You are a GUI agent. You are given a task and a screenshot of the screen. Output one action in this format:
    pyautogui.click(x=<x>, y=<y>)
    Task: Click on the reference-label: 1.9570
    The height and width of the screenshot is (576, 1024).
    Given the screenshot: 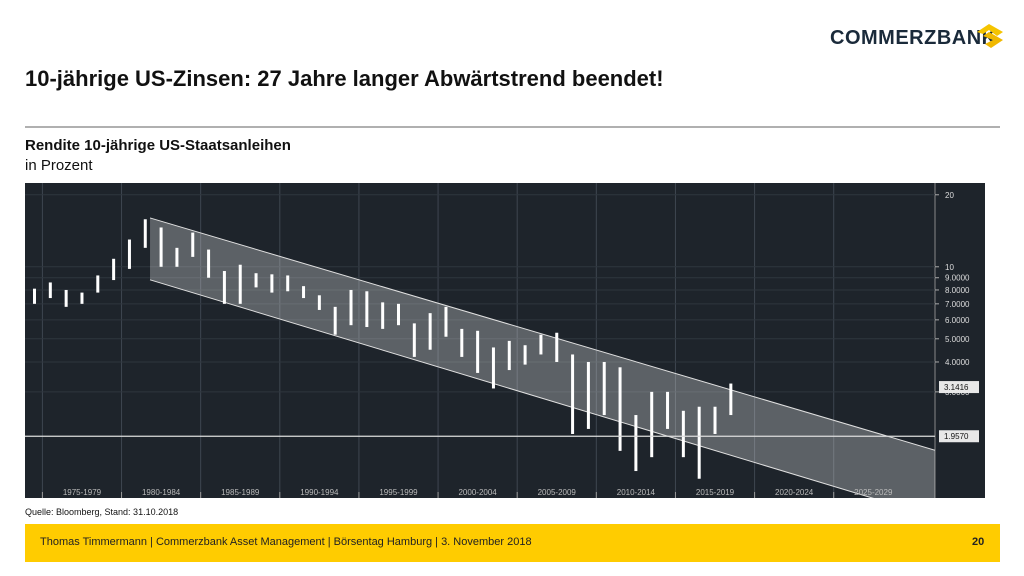 What is the action you would take?
    pyautogui.click(x=956, y=436)
    